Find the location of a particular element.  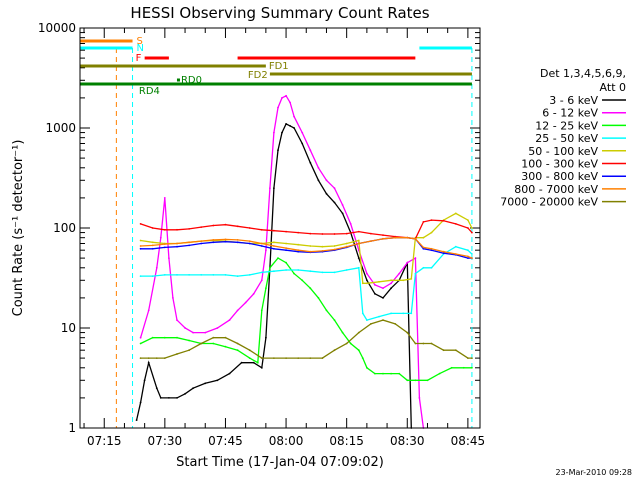

x-tick-label: 08:00 is located at coordinates (286, 441).